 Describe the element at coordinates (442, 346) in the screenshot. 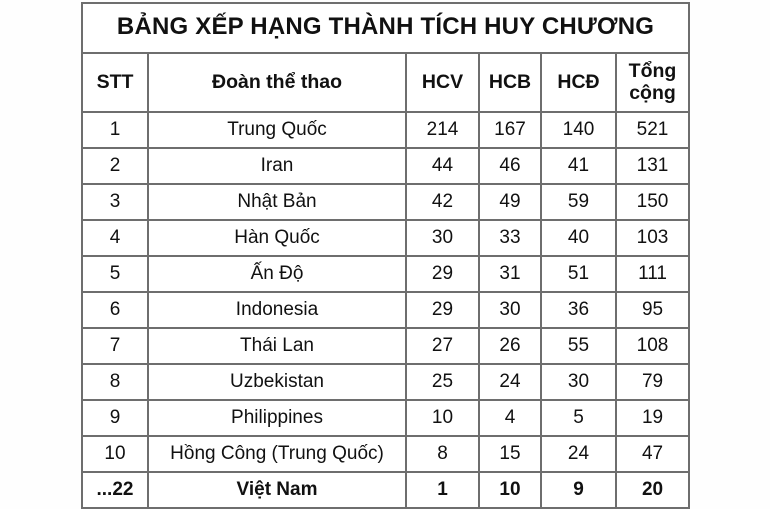

I see `cell-hcv: 27` at that location.